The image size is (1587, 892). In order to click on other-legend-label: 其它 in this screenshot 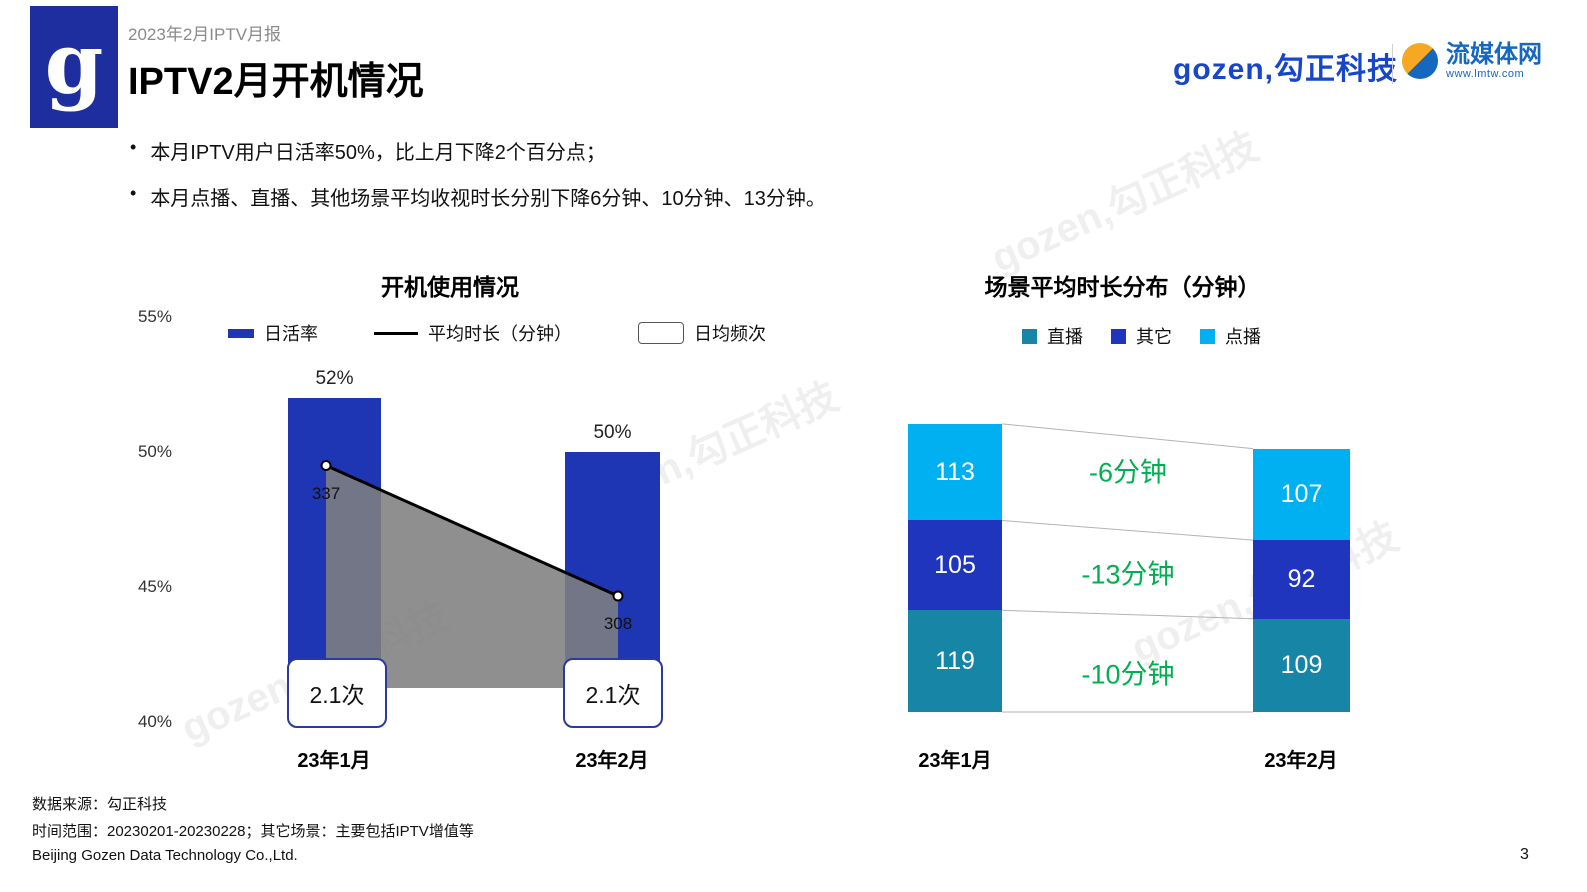, I will do `click(1154, 337)`.